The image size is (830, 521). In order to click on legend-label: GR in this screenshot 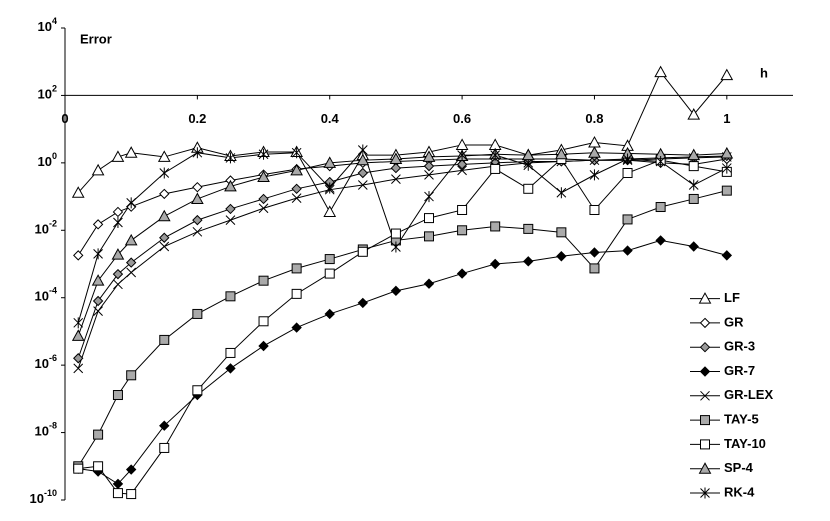, I will do `click(734, 321)`.